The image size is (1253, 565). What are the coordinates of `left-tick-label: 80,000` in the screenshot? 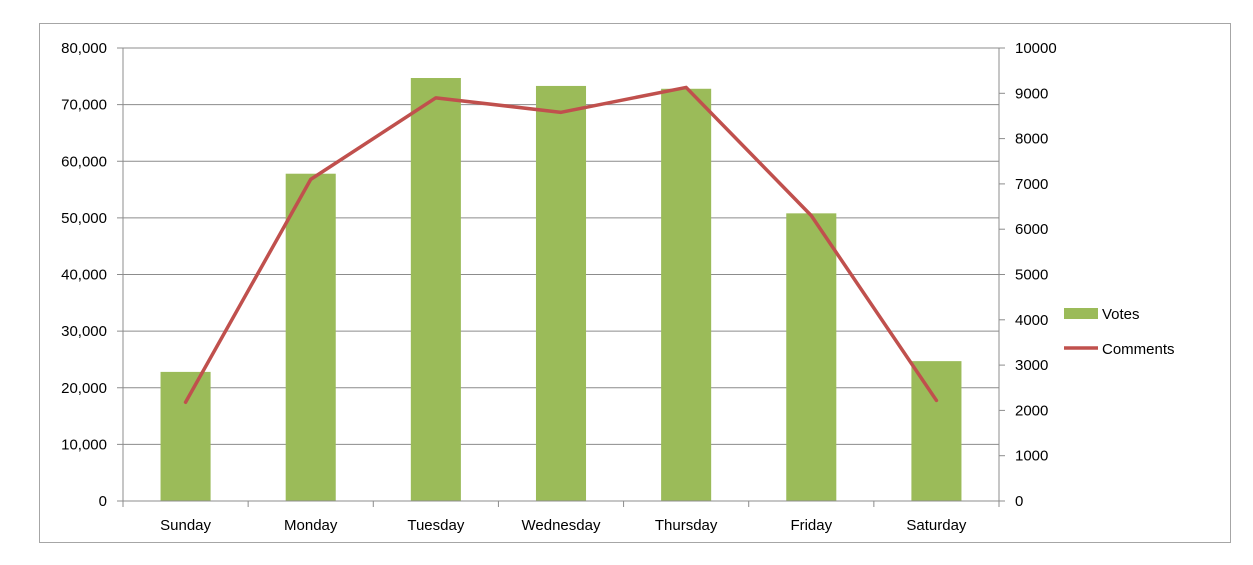 It's located at (84, 48).